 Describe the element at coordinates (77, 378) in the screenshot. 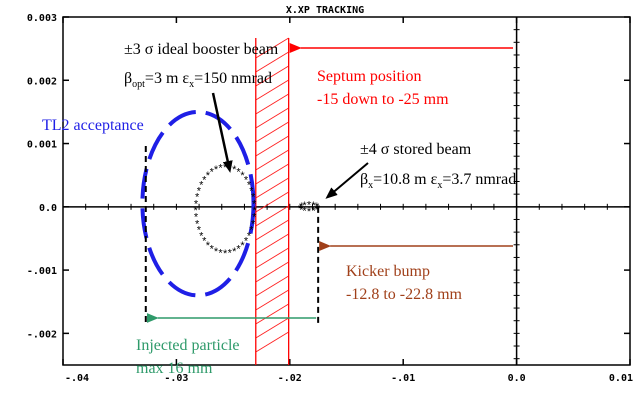

I see `x-tick-label: -.04` at that location.